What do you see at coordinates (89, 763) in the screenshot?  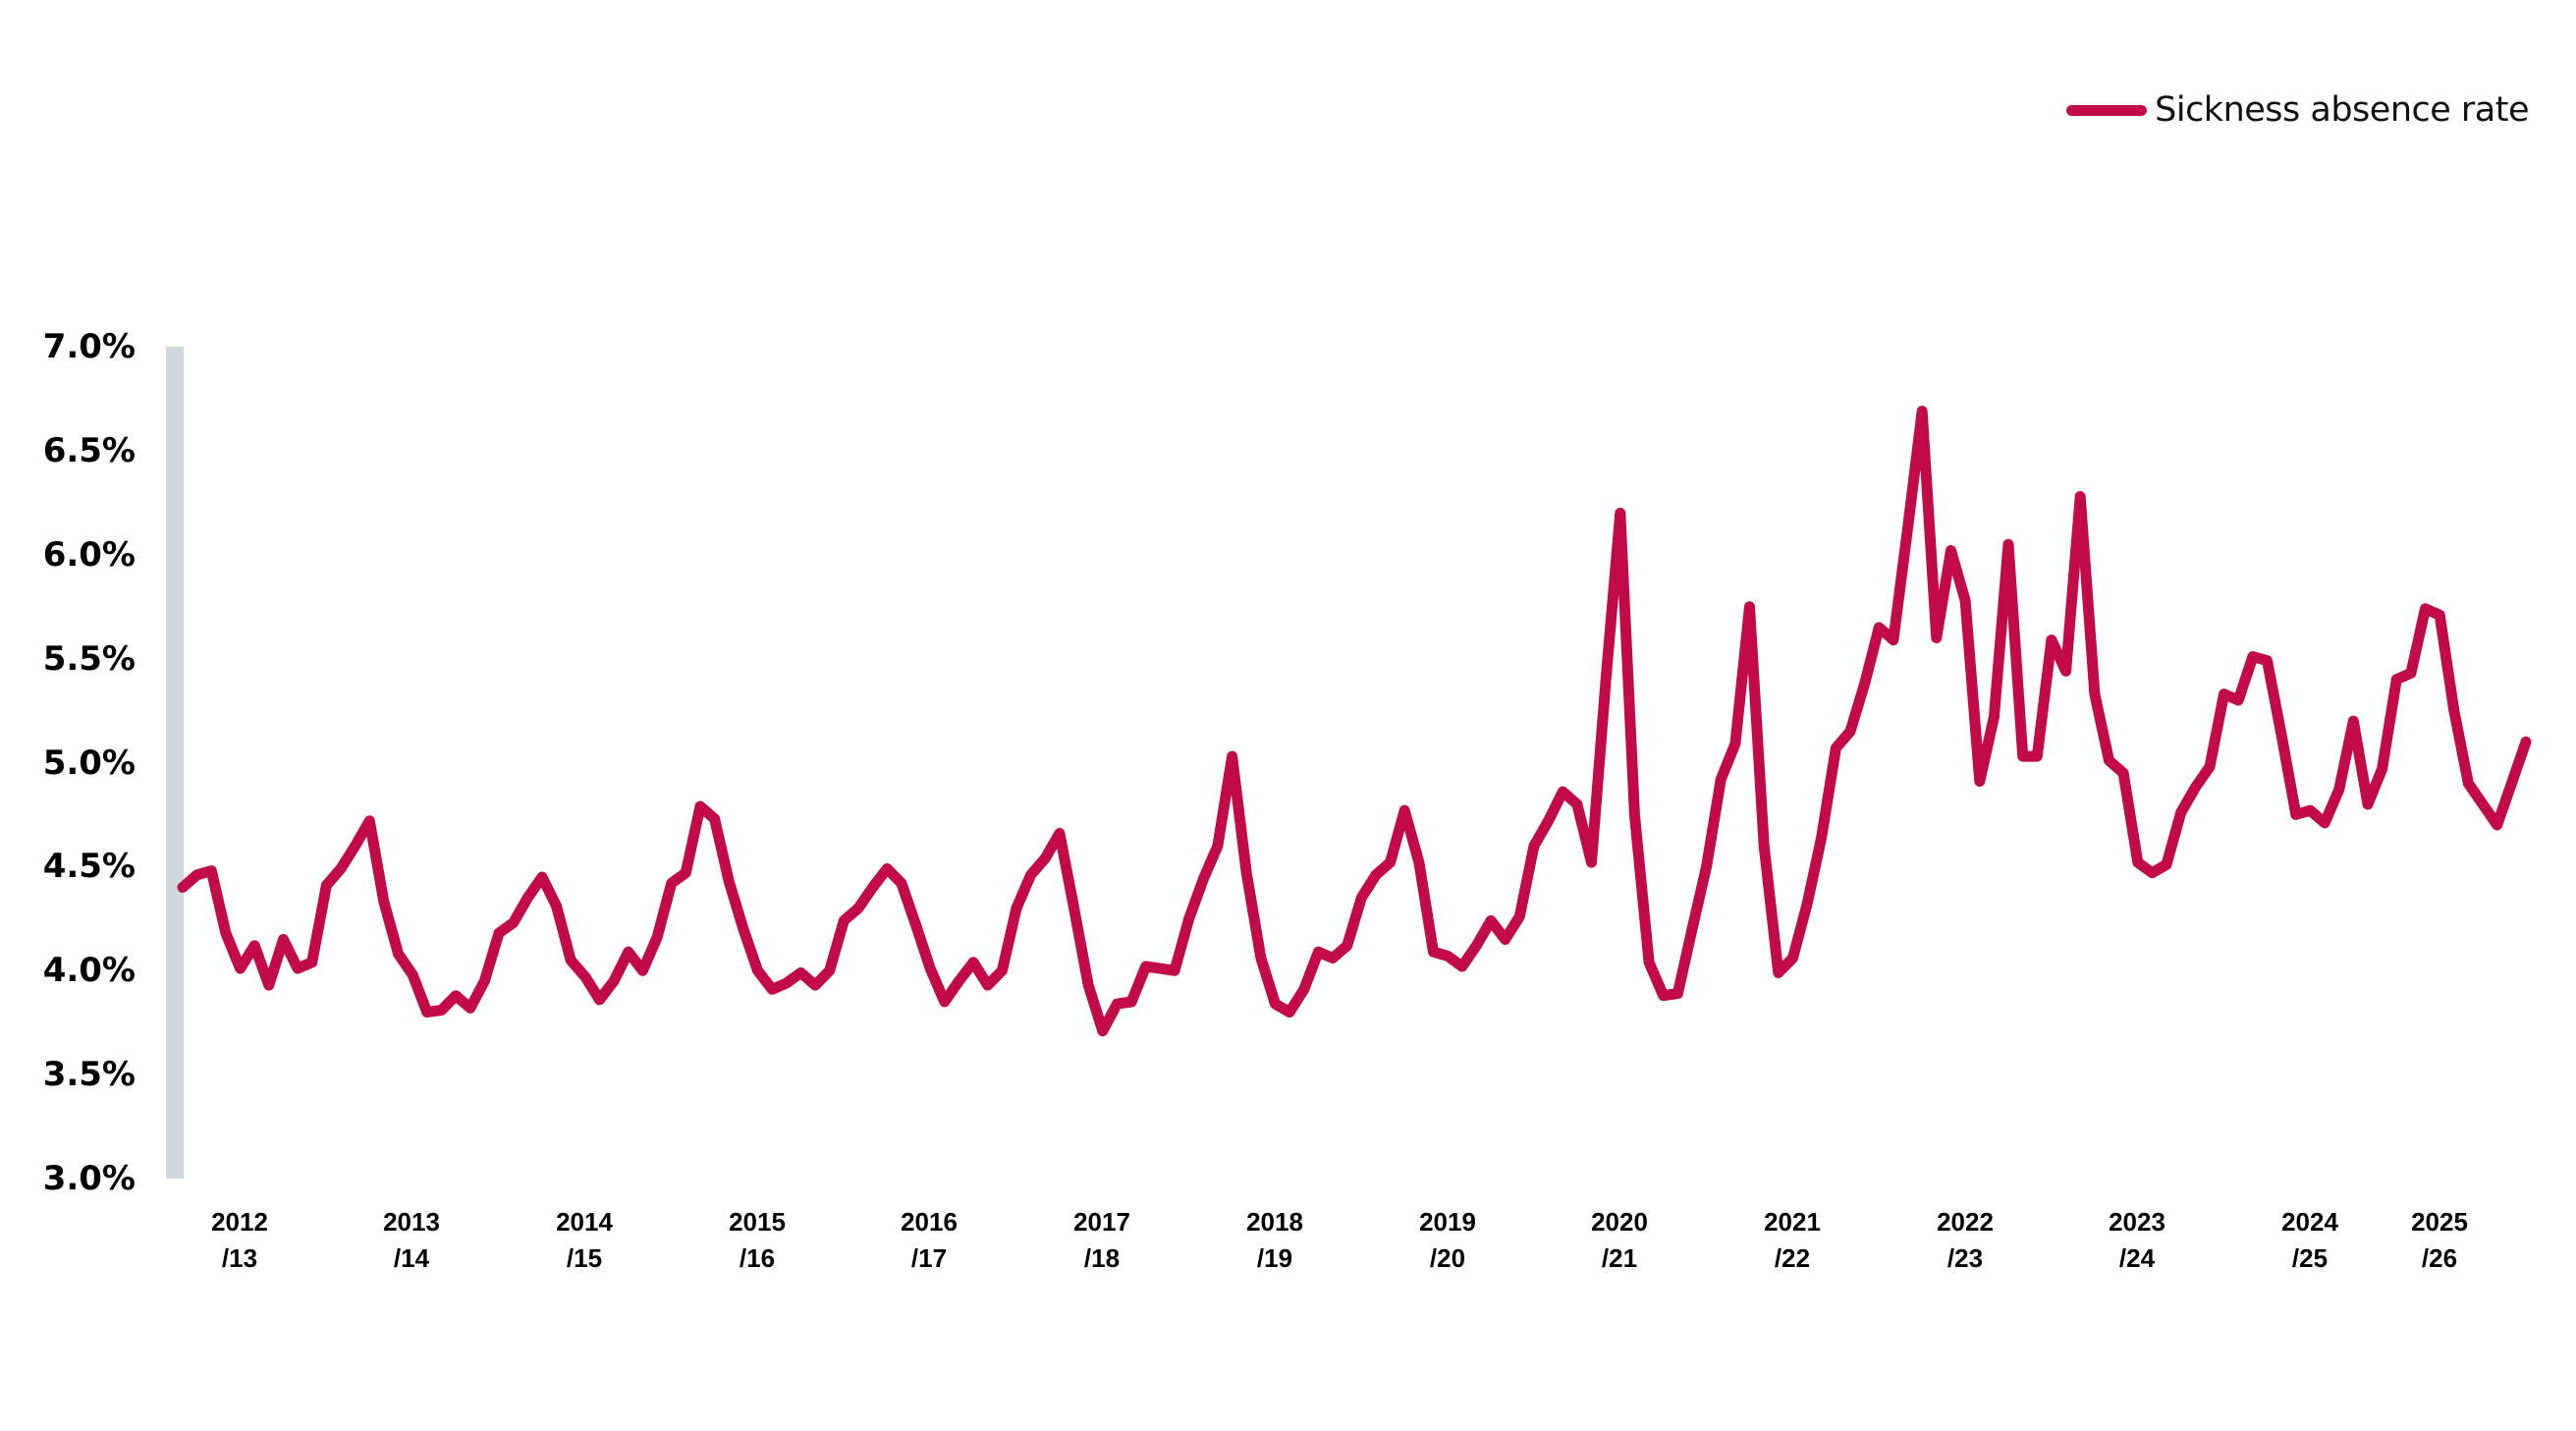 I see `y-tick-label: 5.0%` at bounding box center [89, 763].